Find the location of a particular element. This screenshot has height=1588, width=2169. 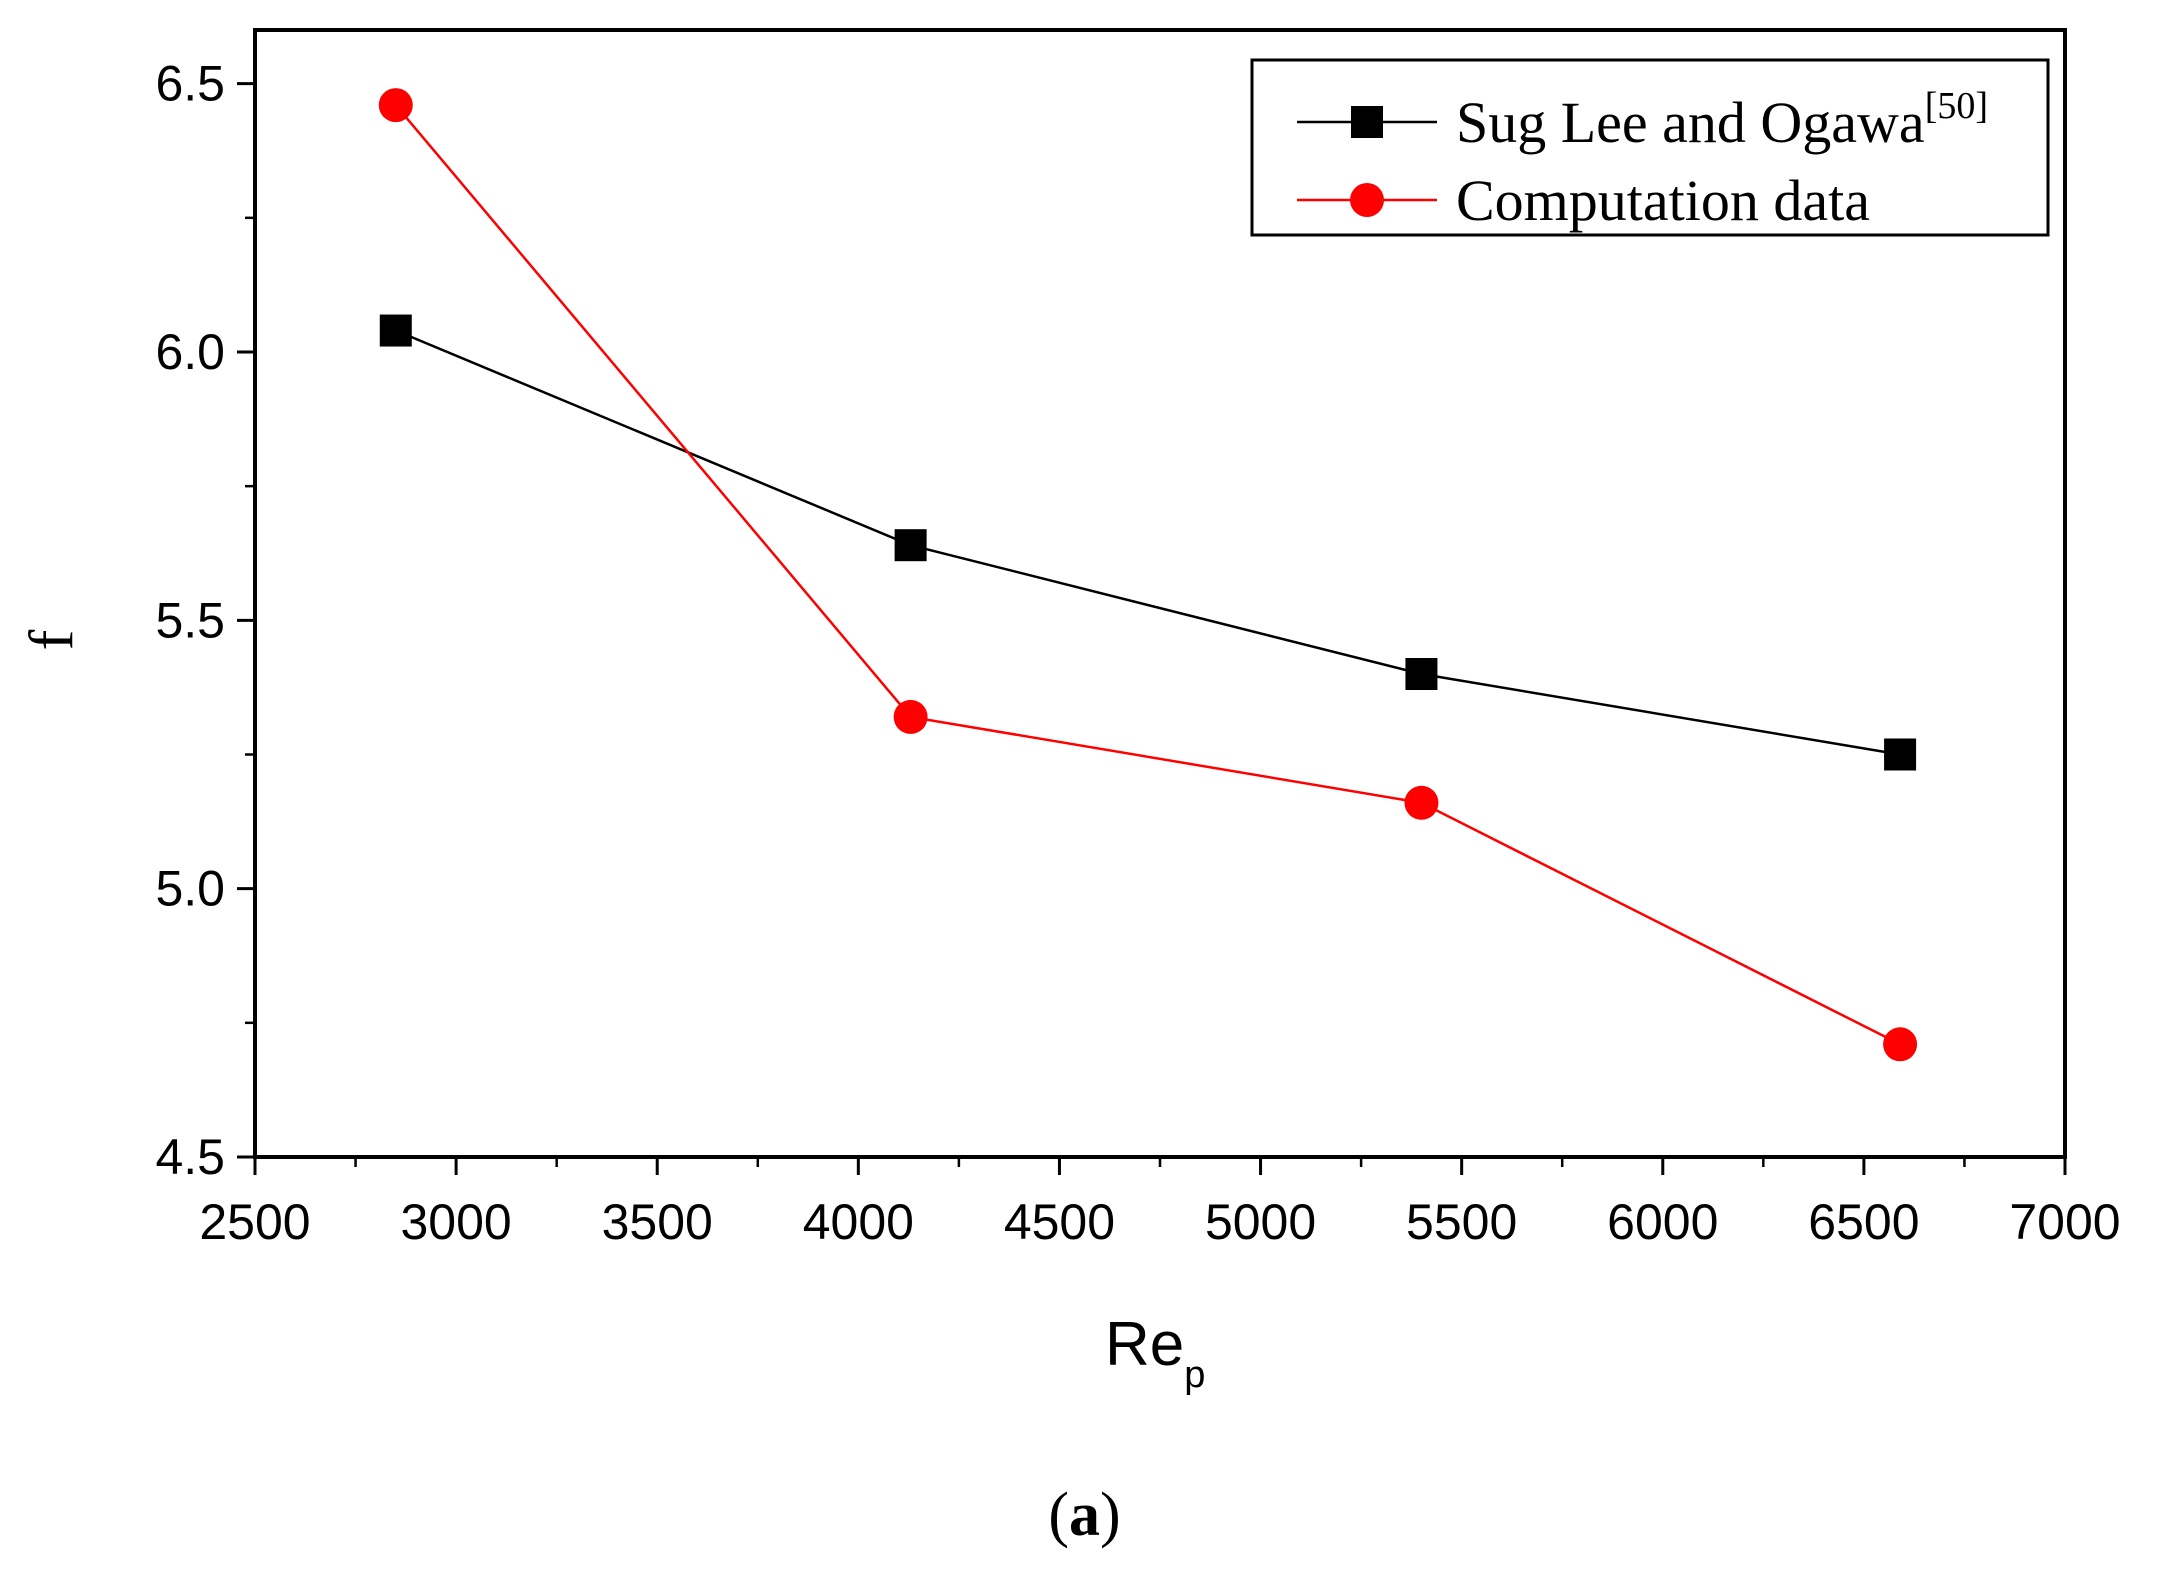

legend-marker-square-icon is located at coordinates (1367, 122).